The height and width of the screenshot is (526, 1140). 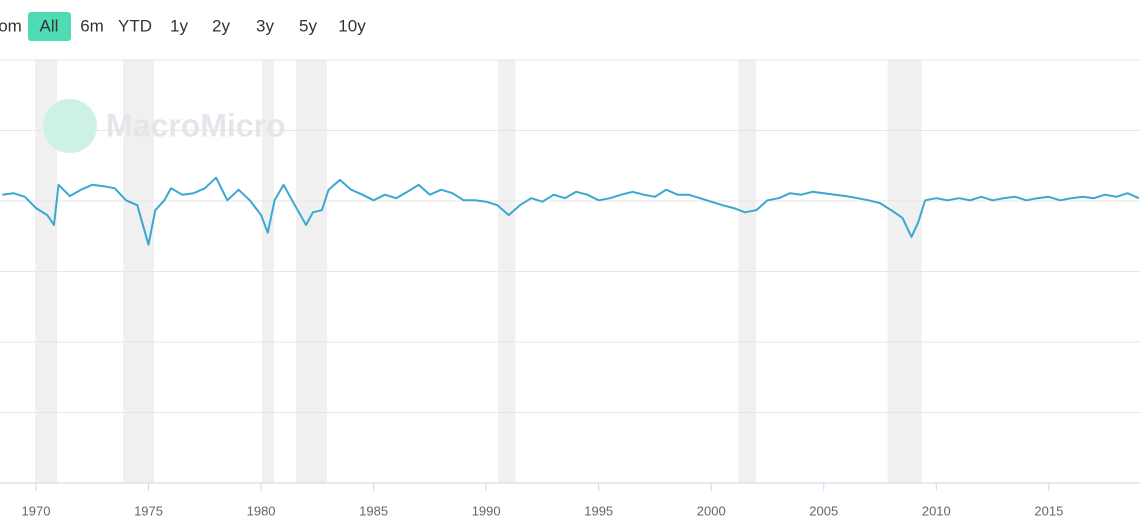 I want to click on watermark: MacroMicro, so click(x=196, y=125).